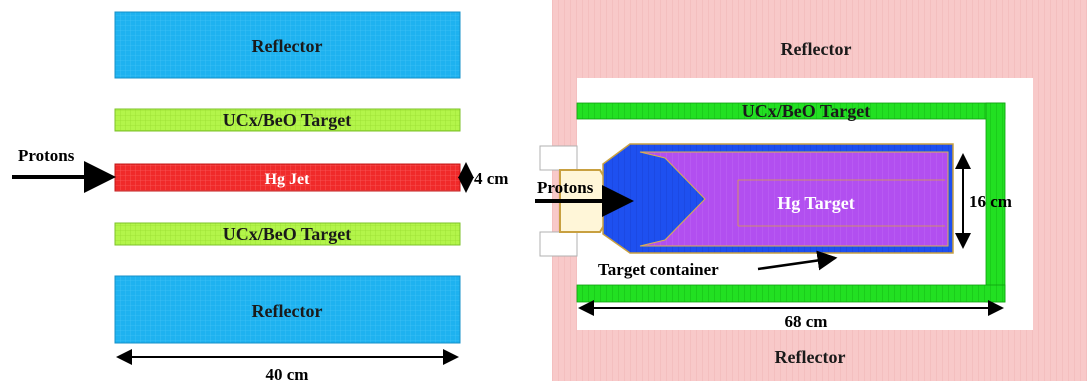 The image size is (1087, 381). I want to click on right-target-bottom, so click(791, 293).